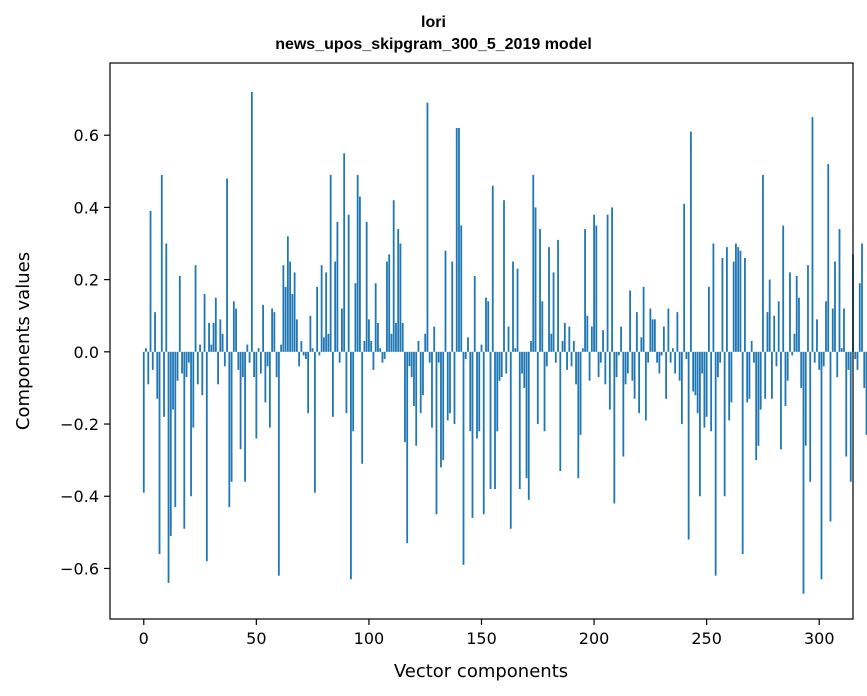 The image size is (867, 696). Describe the element at coordinates (481, 671) in the screenshot. I see `x-axis-label: Vector components` at that location.